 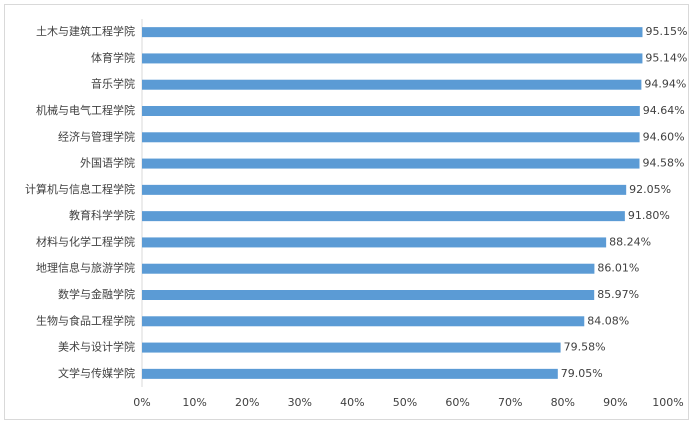 What do you see at coordinates (664, 136) in the screenshot?
I see `value-label: 94.60%` at bounding box center [664, 136].